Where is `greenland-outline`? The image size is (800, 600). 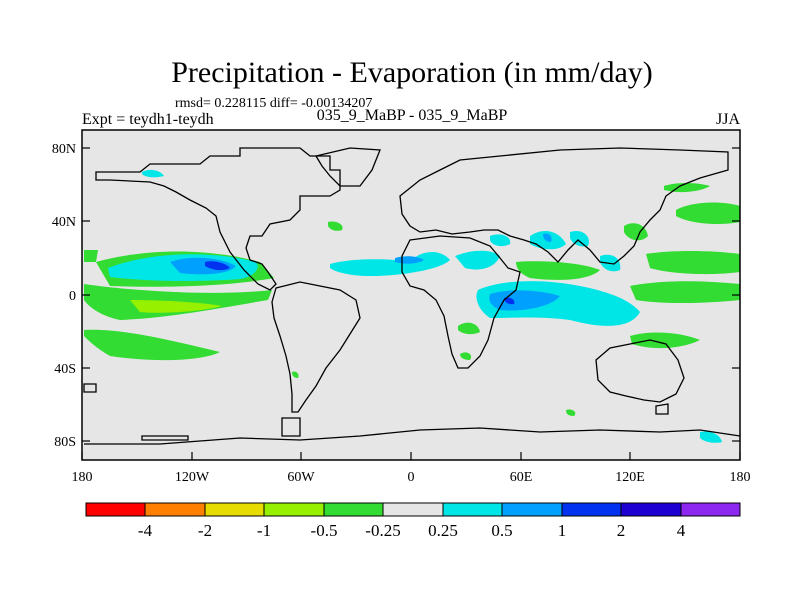
greenland-outline is located at coordinates (347, 167).